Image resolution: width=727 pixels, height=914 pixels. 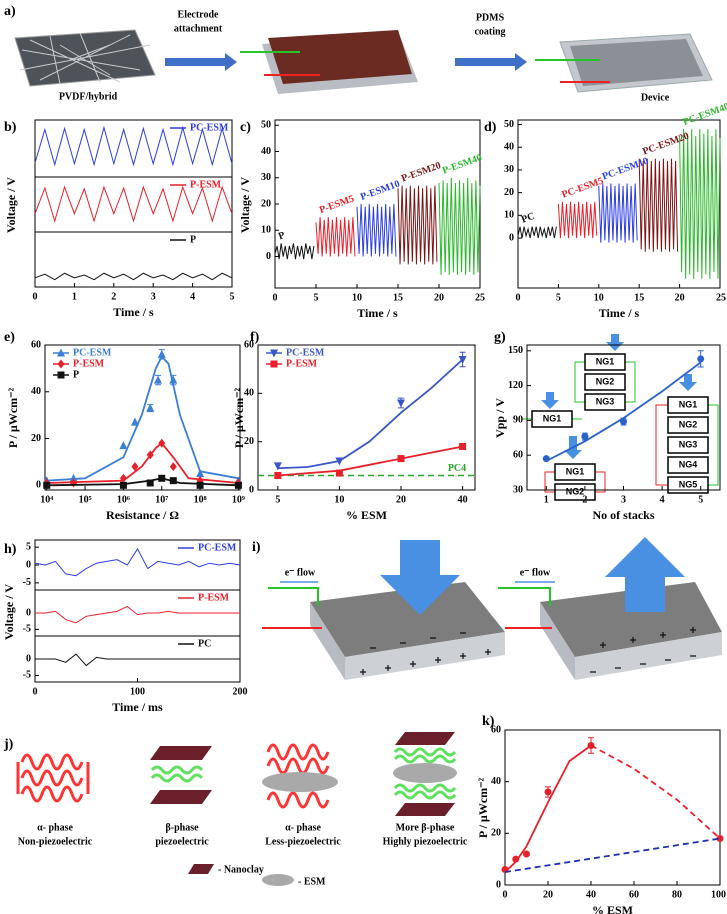 What do you see at coordinates (85, 58) in the screenshot?
I see `fibers` at bounding box center [85, 58].